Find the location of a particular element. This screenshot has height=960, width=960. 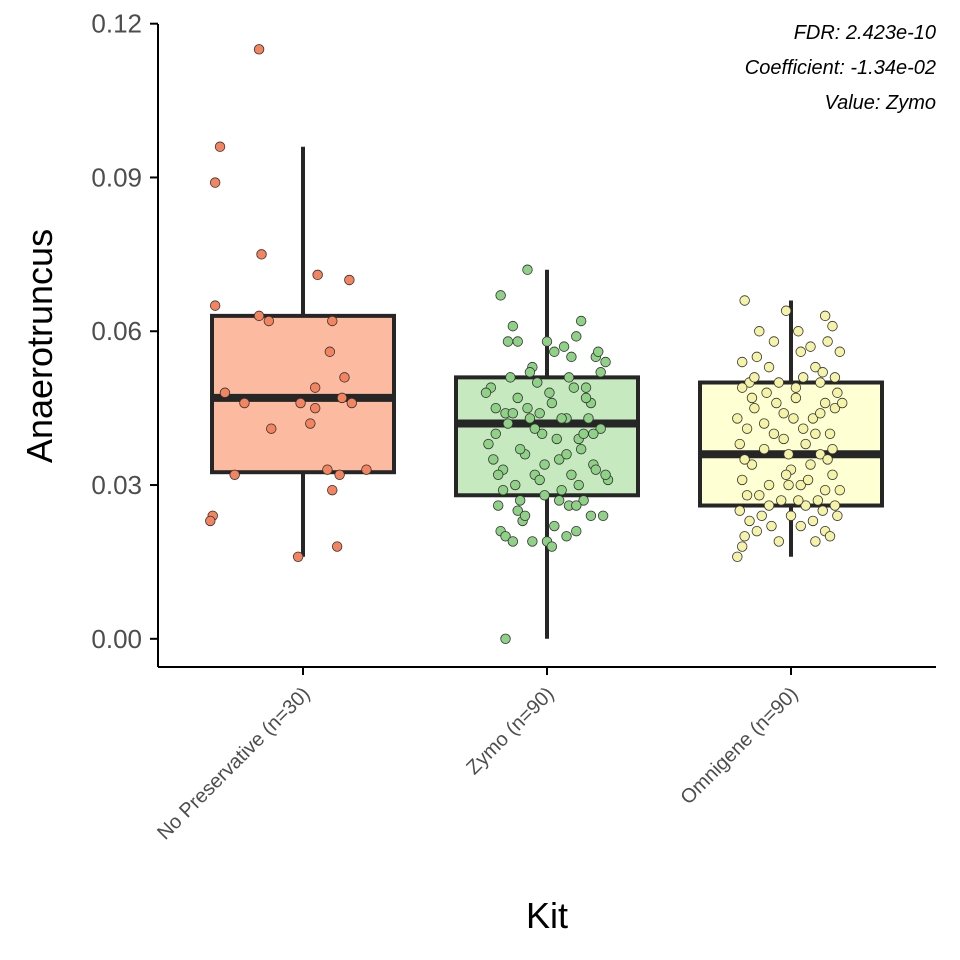

y-axis-title: Anaerotruncus is located at coordinates (39, 346).